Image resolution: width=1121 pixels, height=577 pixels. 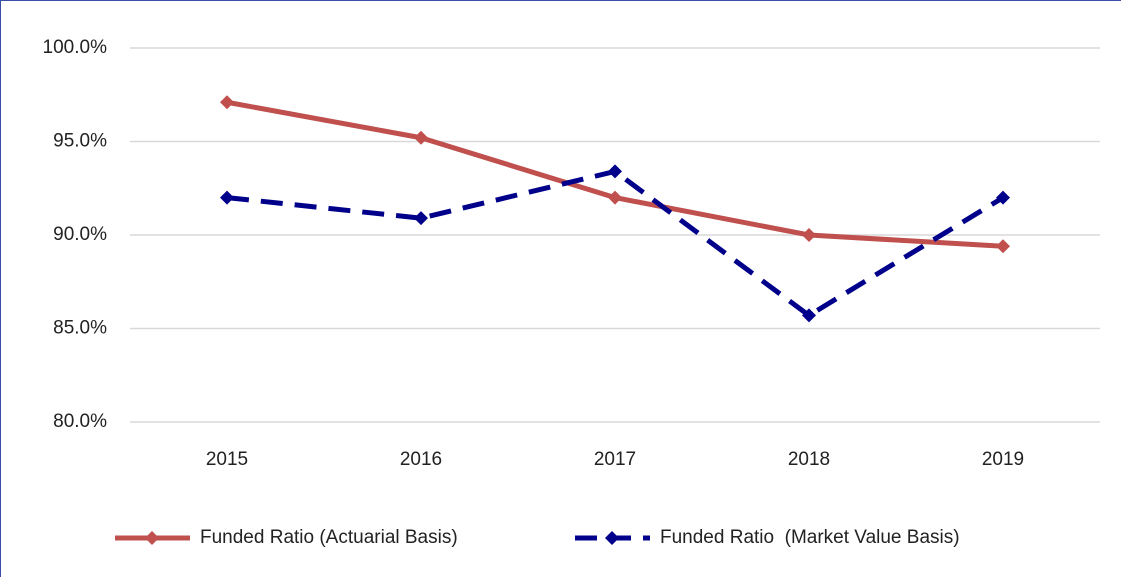 I want to click on y-tick-label: 85.0%, so click(x=80, y=328).